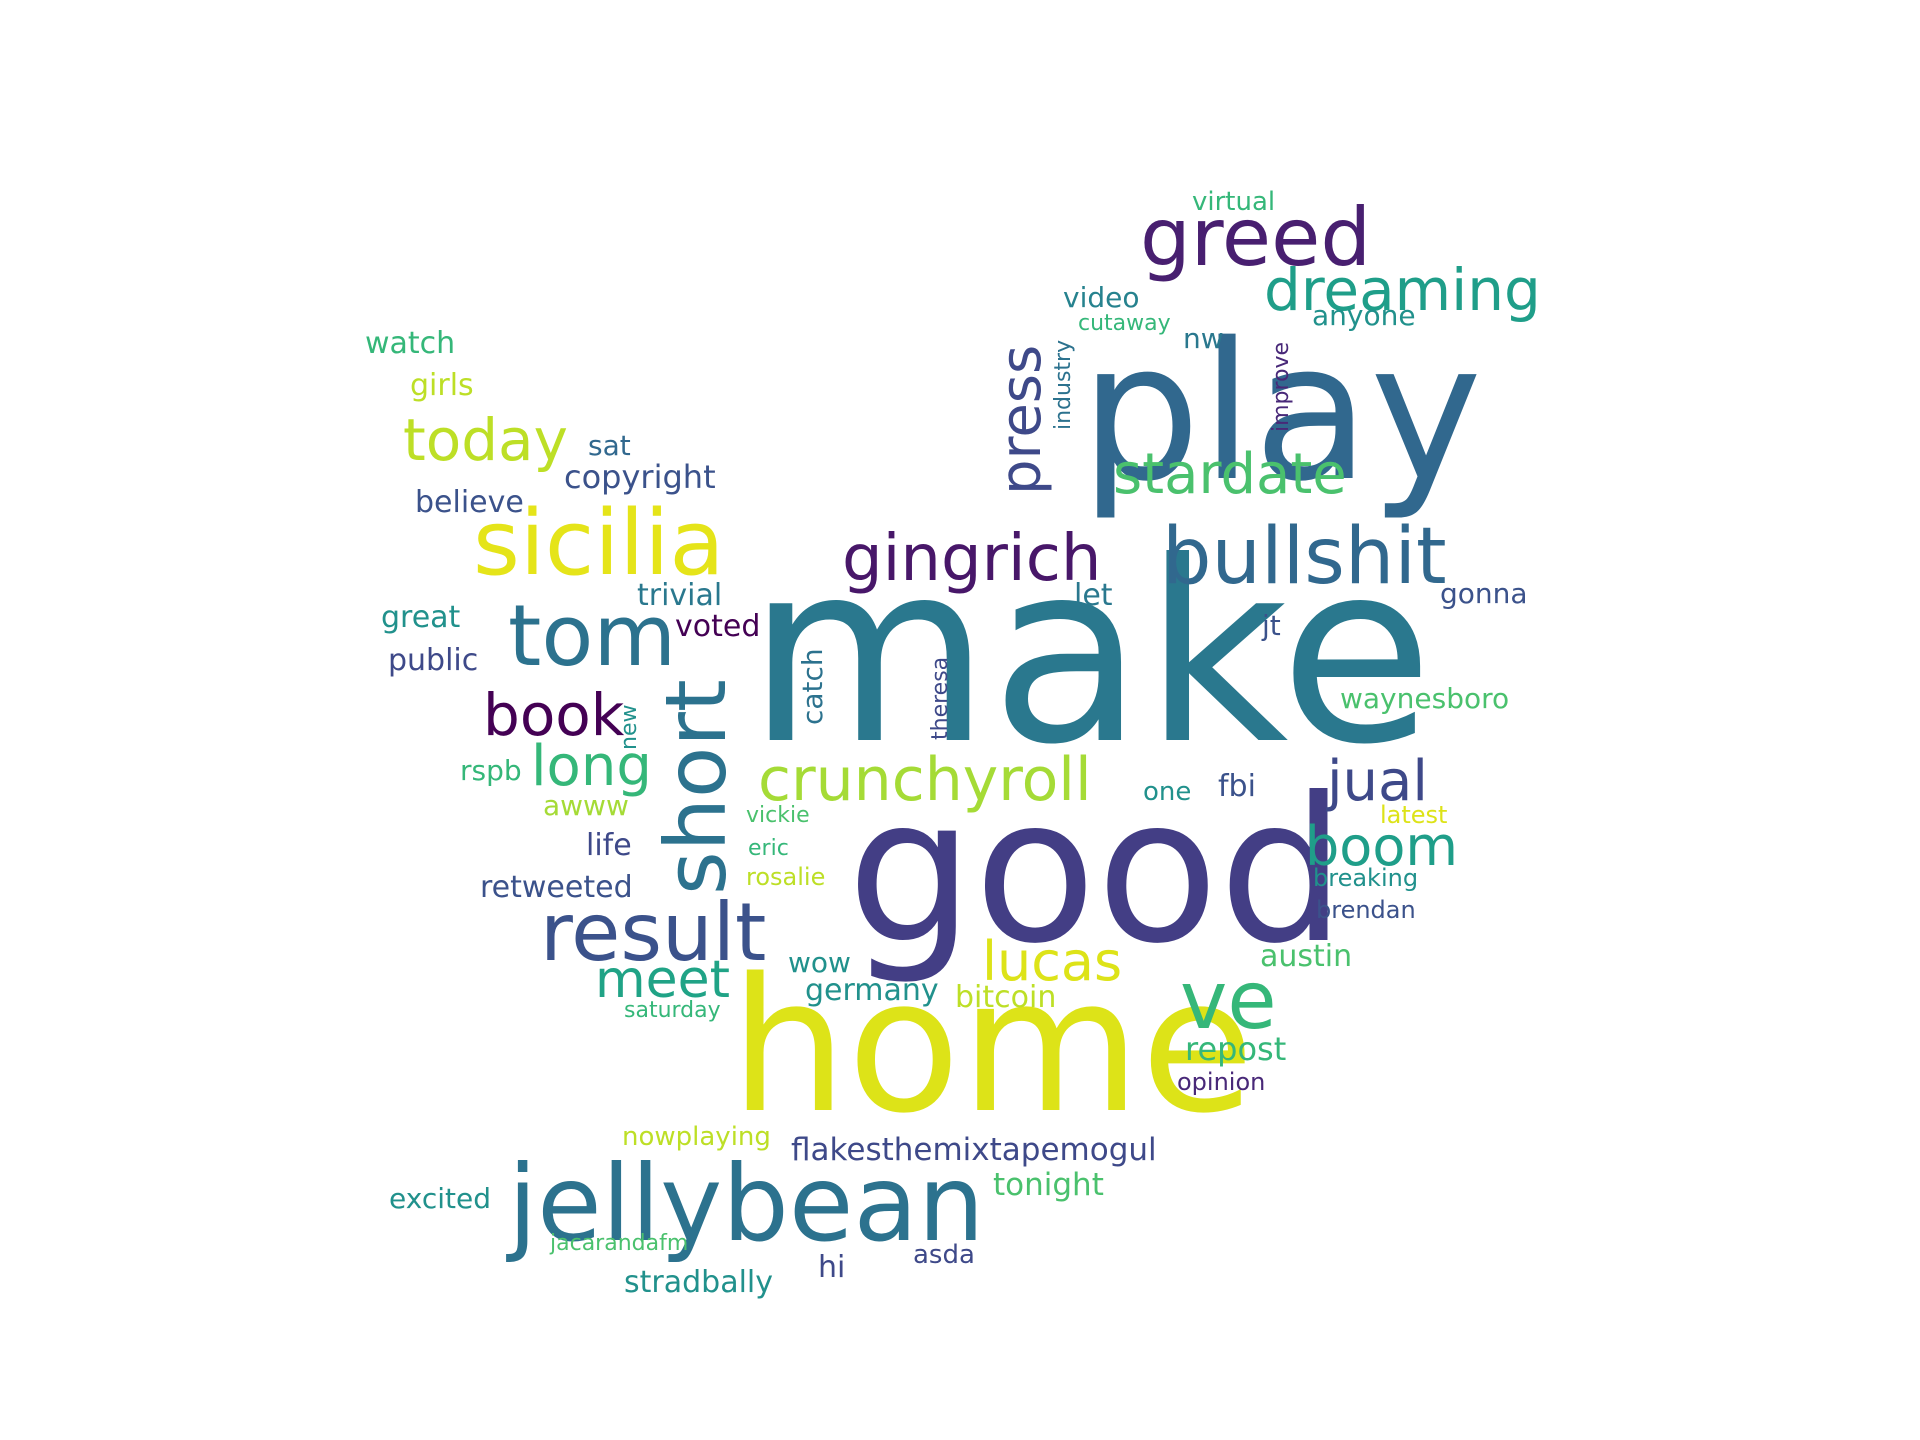 The height and width of the screenshot is (1440, 1920). I want to click on word-austin: austin, so click(1306, 956).